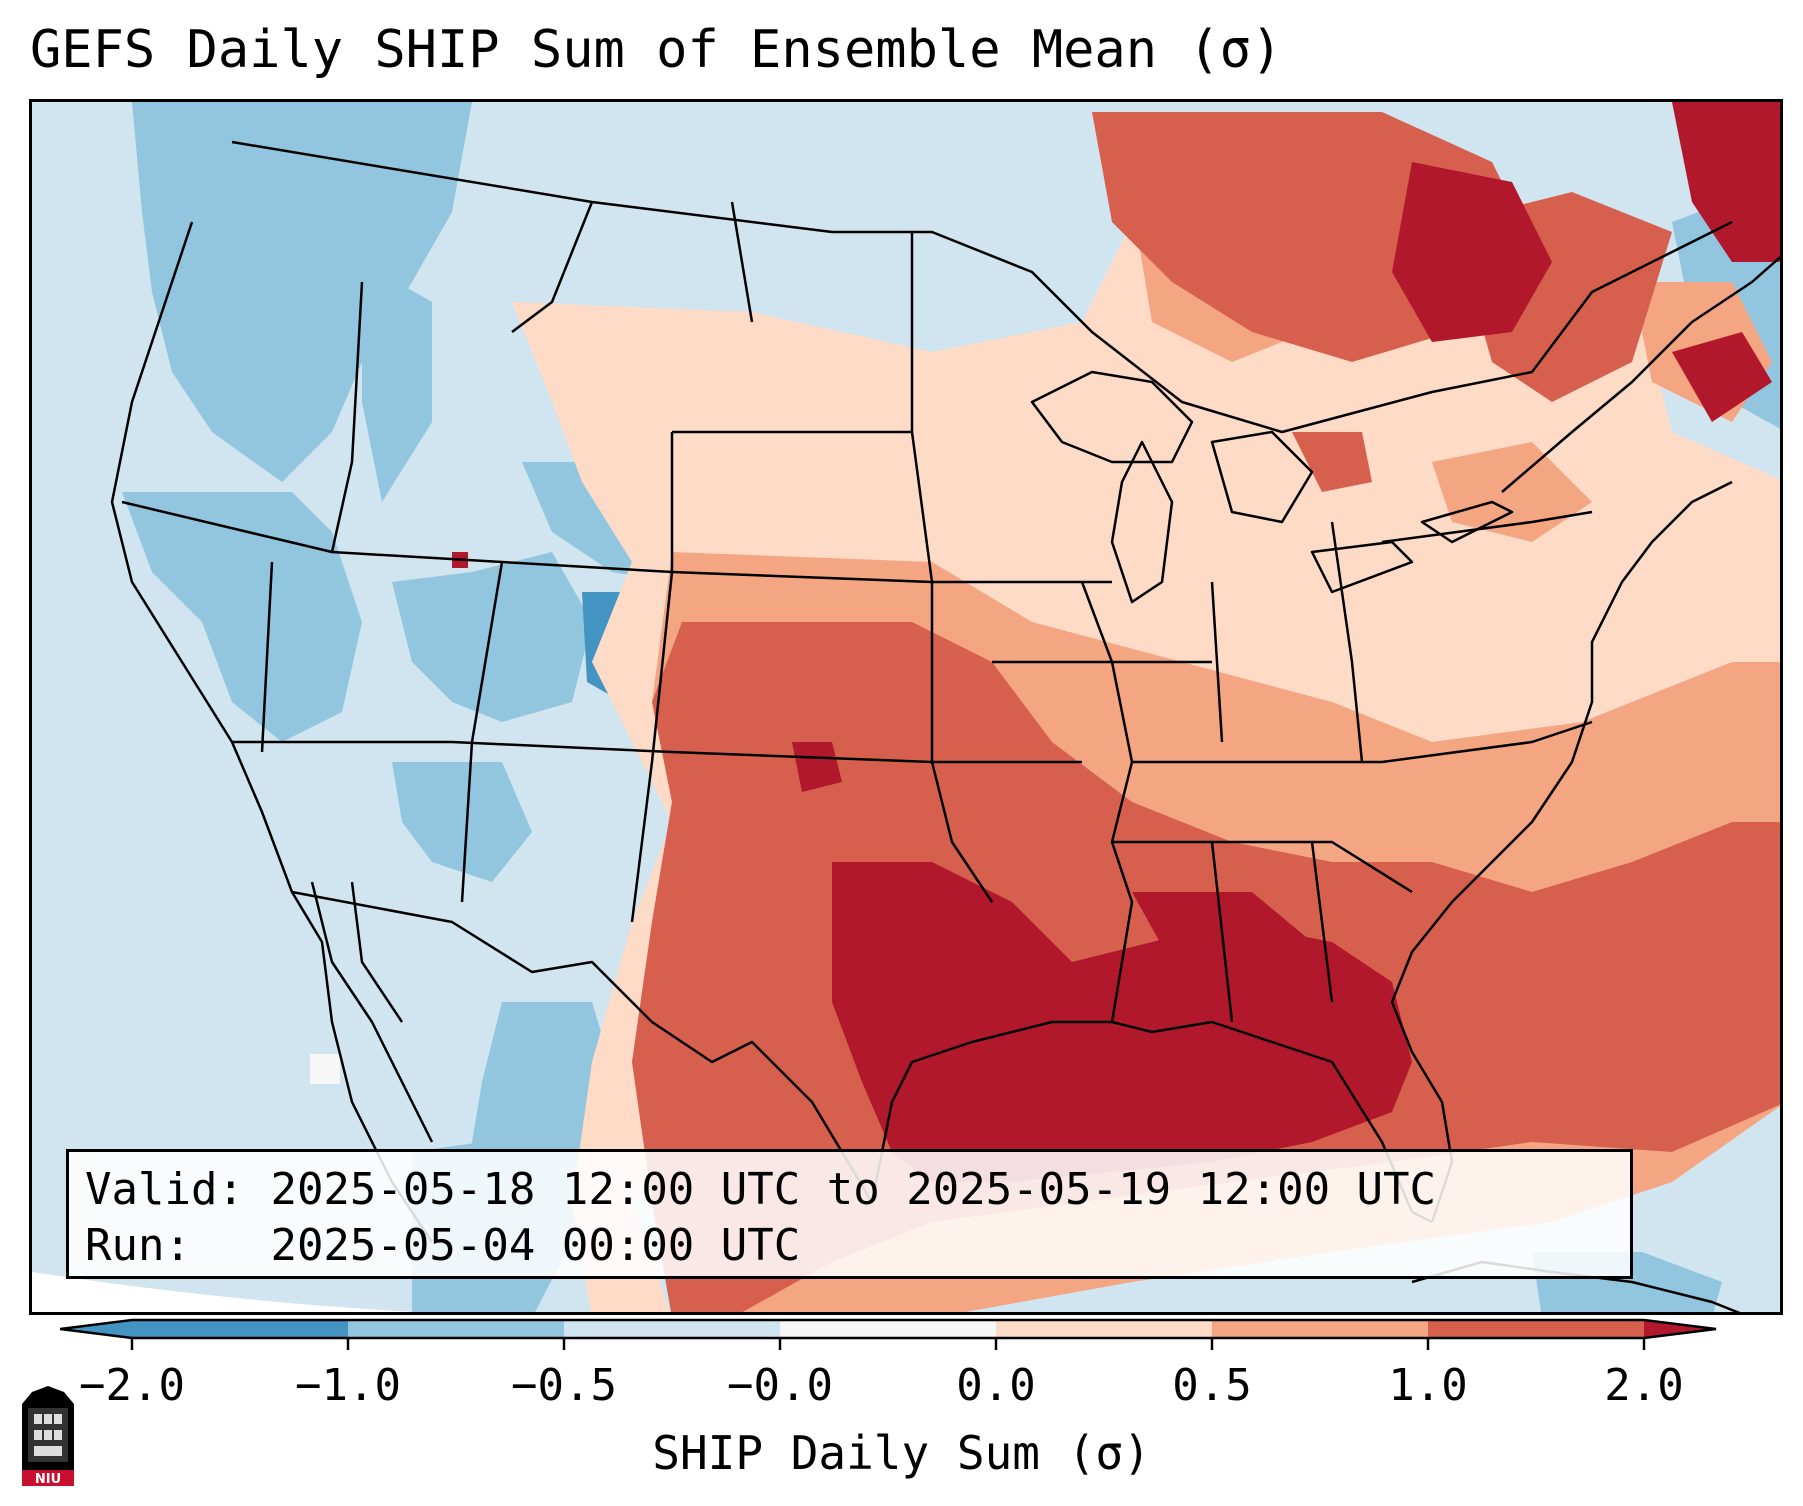 The width and height of the screenshot is (1803, 1506). Describe the element at coordinates (1212, 1385) in the screenshot. I see `colorbar-tick-label: 0.5` at that location.